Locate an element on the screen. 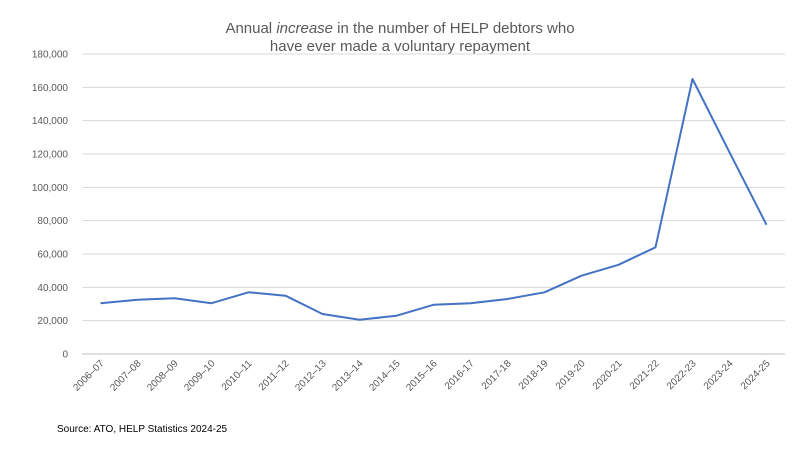 This screenshot has height=450, width=800. y-tick-label: 140,000 is located at coordinates (50, 121).